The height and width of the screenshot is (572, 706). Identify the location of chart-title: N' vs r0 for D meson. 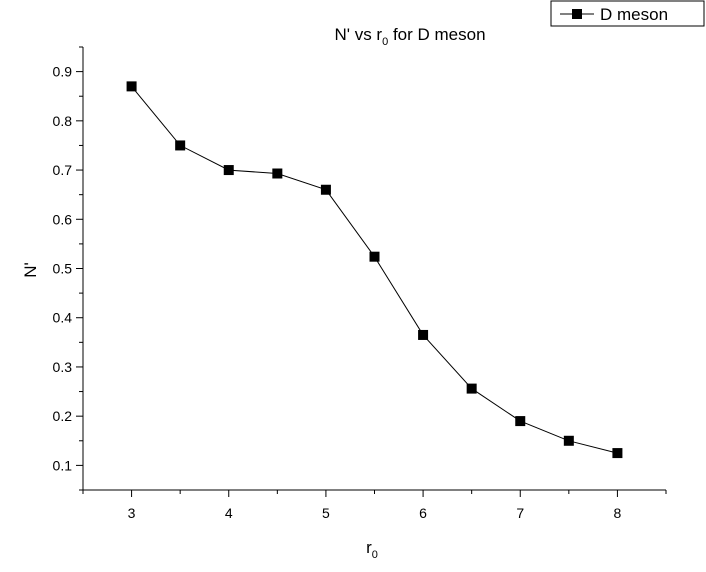
(409, 36).